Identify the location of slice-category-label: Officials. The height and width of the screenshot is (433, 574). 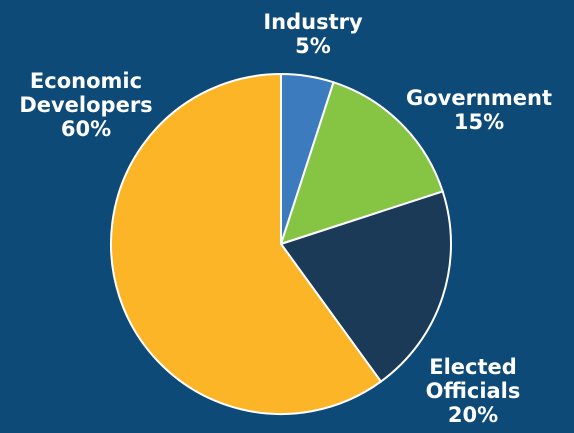
(473, 391).